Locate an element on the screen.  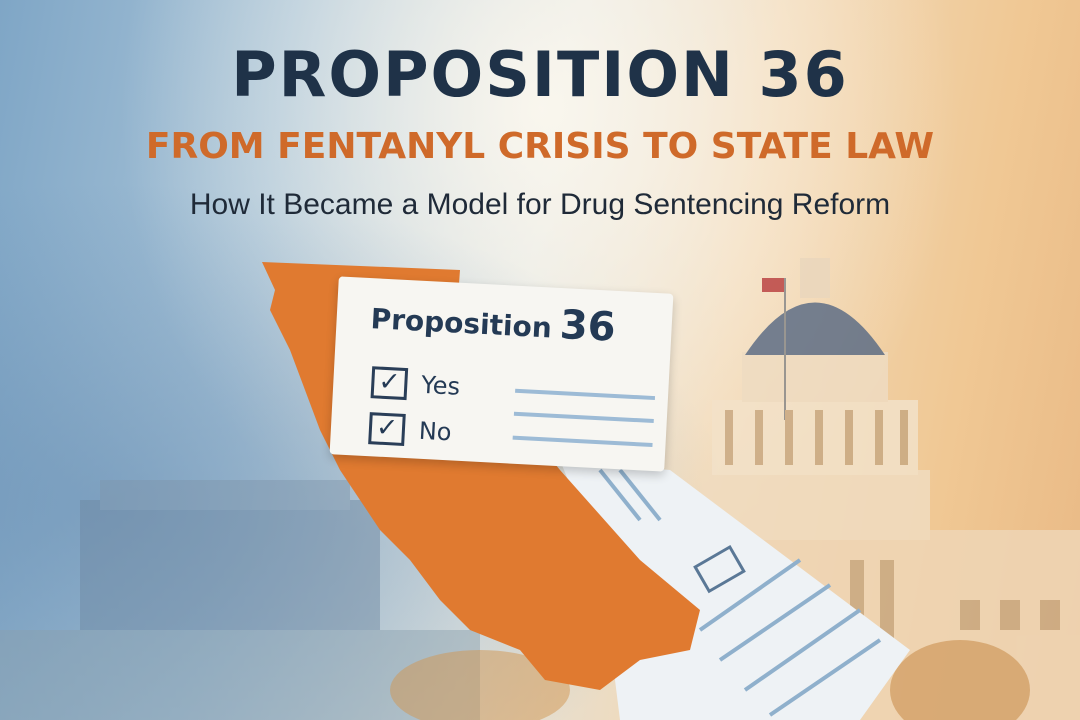
ballot-heading: Proposition 36 is located at coordinates (493, 321).